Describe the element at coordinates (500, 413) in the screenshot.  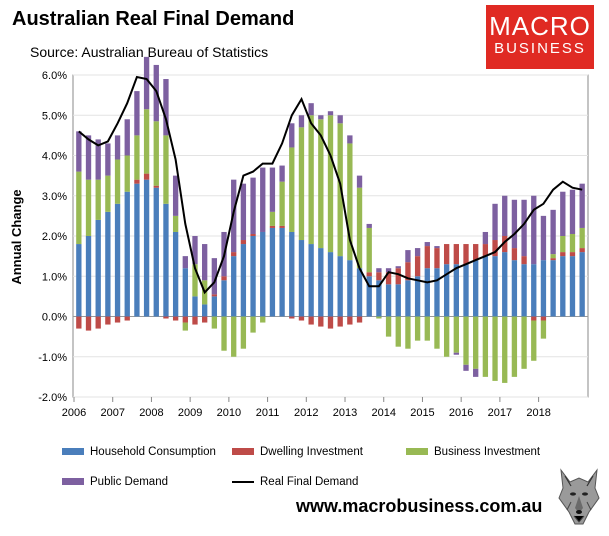
I see `x-tick-label: 2017` at that location.